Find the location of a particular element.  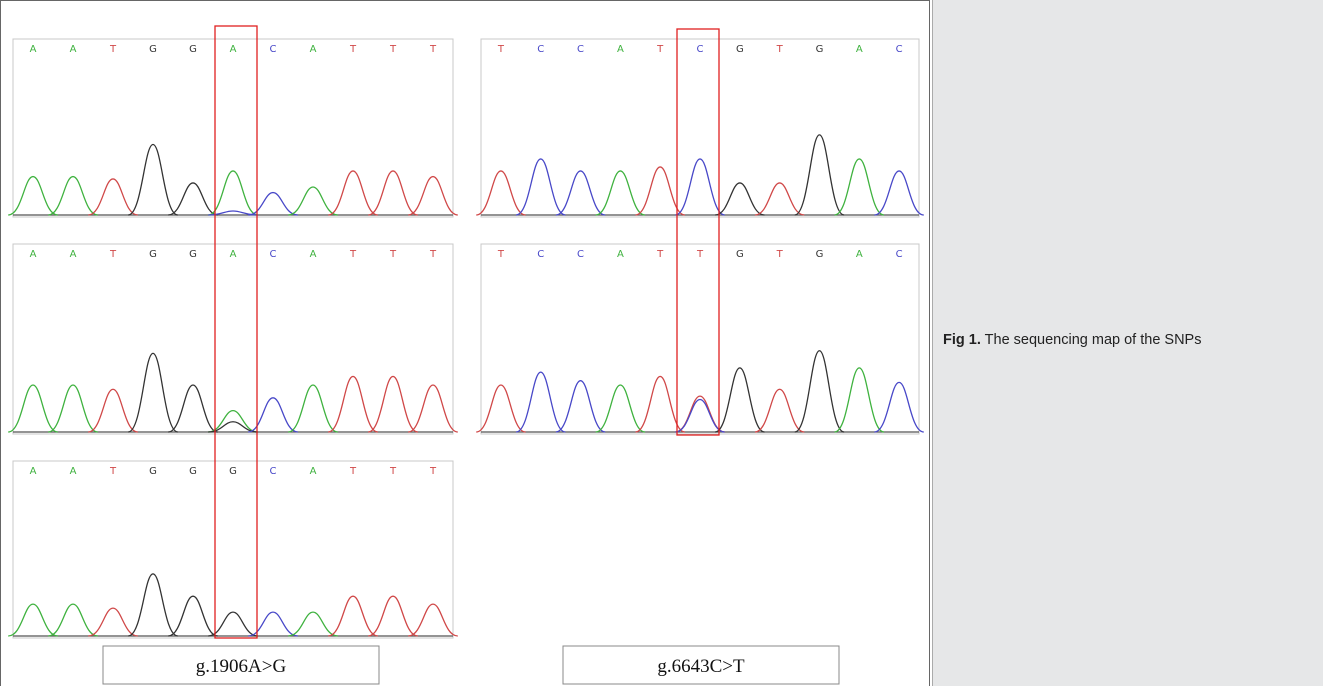

snp-label-left-text: g.1906A>G is located at coordinates (241, 666).